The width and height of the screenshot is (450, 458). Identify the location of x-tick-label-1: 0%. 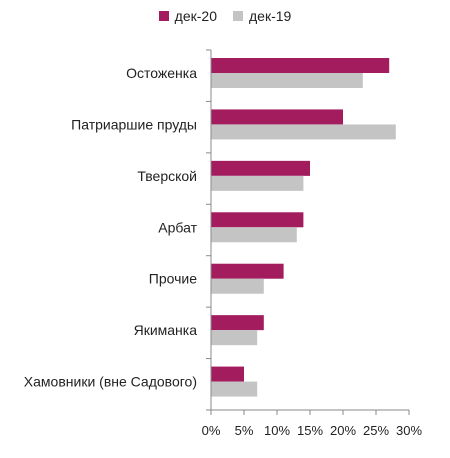
(211, 430).